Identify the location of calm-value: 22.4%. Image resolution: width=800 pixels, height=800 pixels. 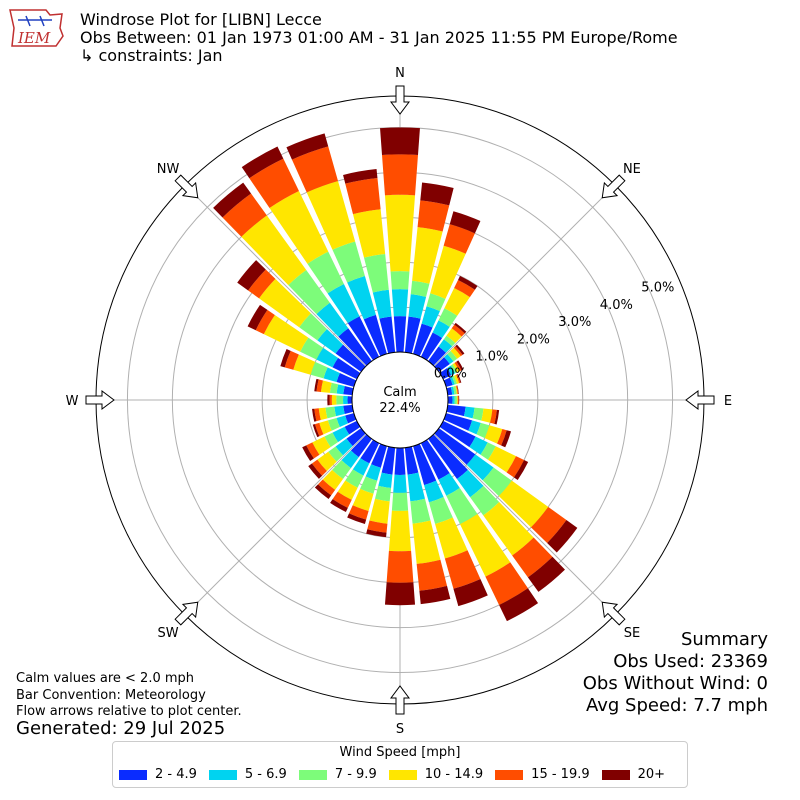
(399, 408).